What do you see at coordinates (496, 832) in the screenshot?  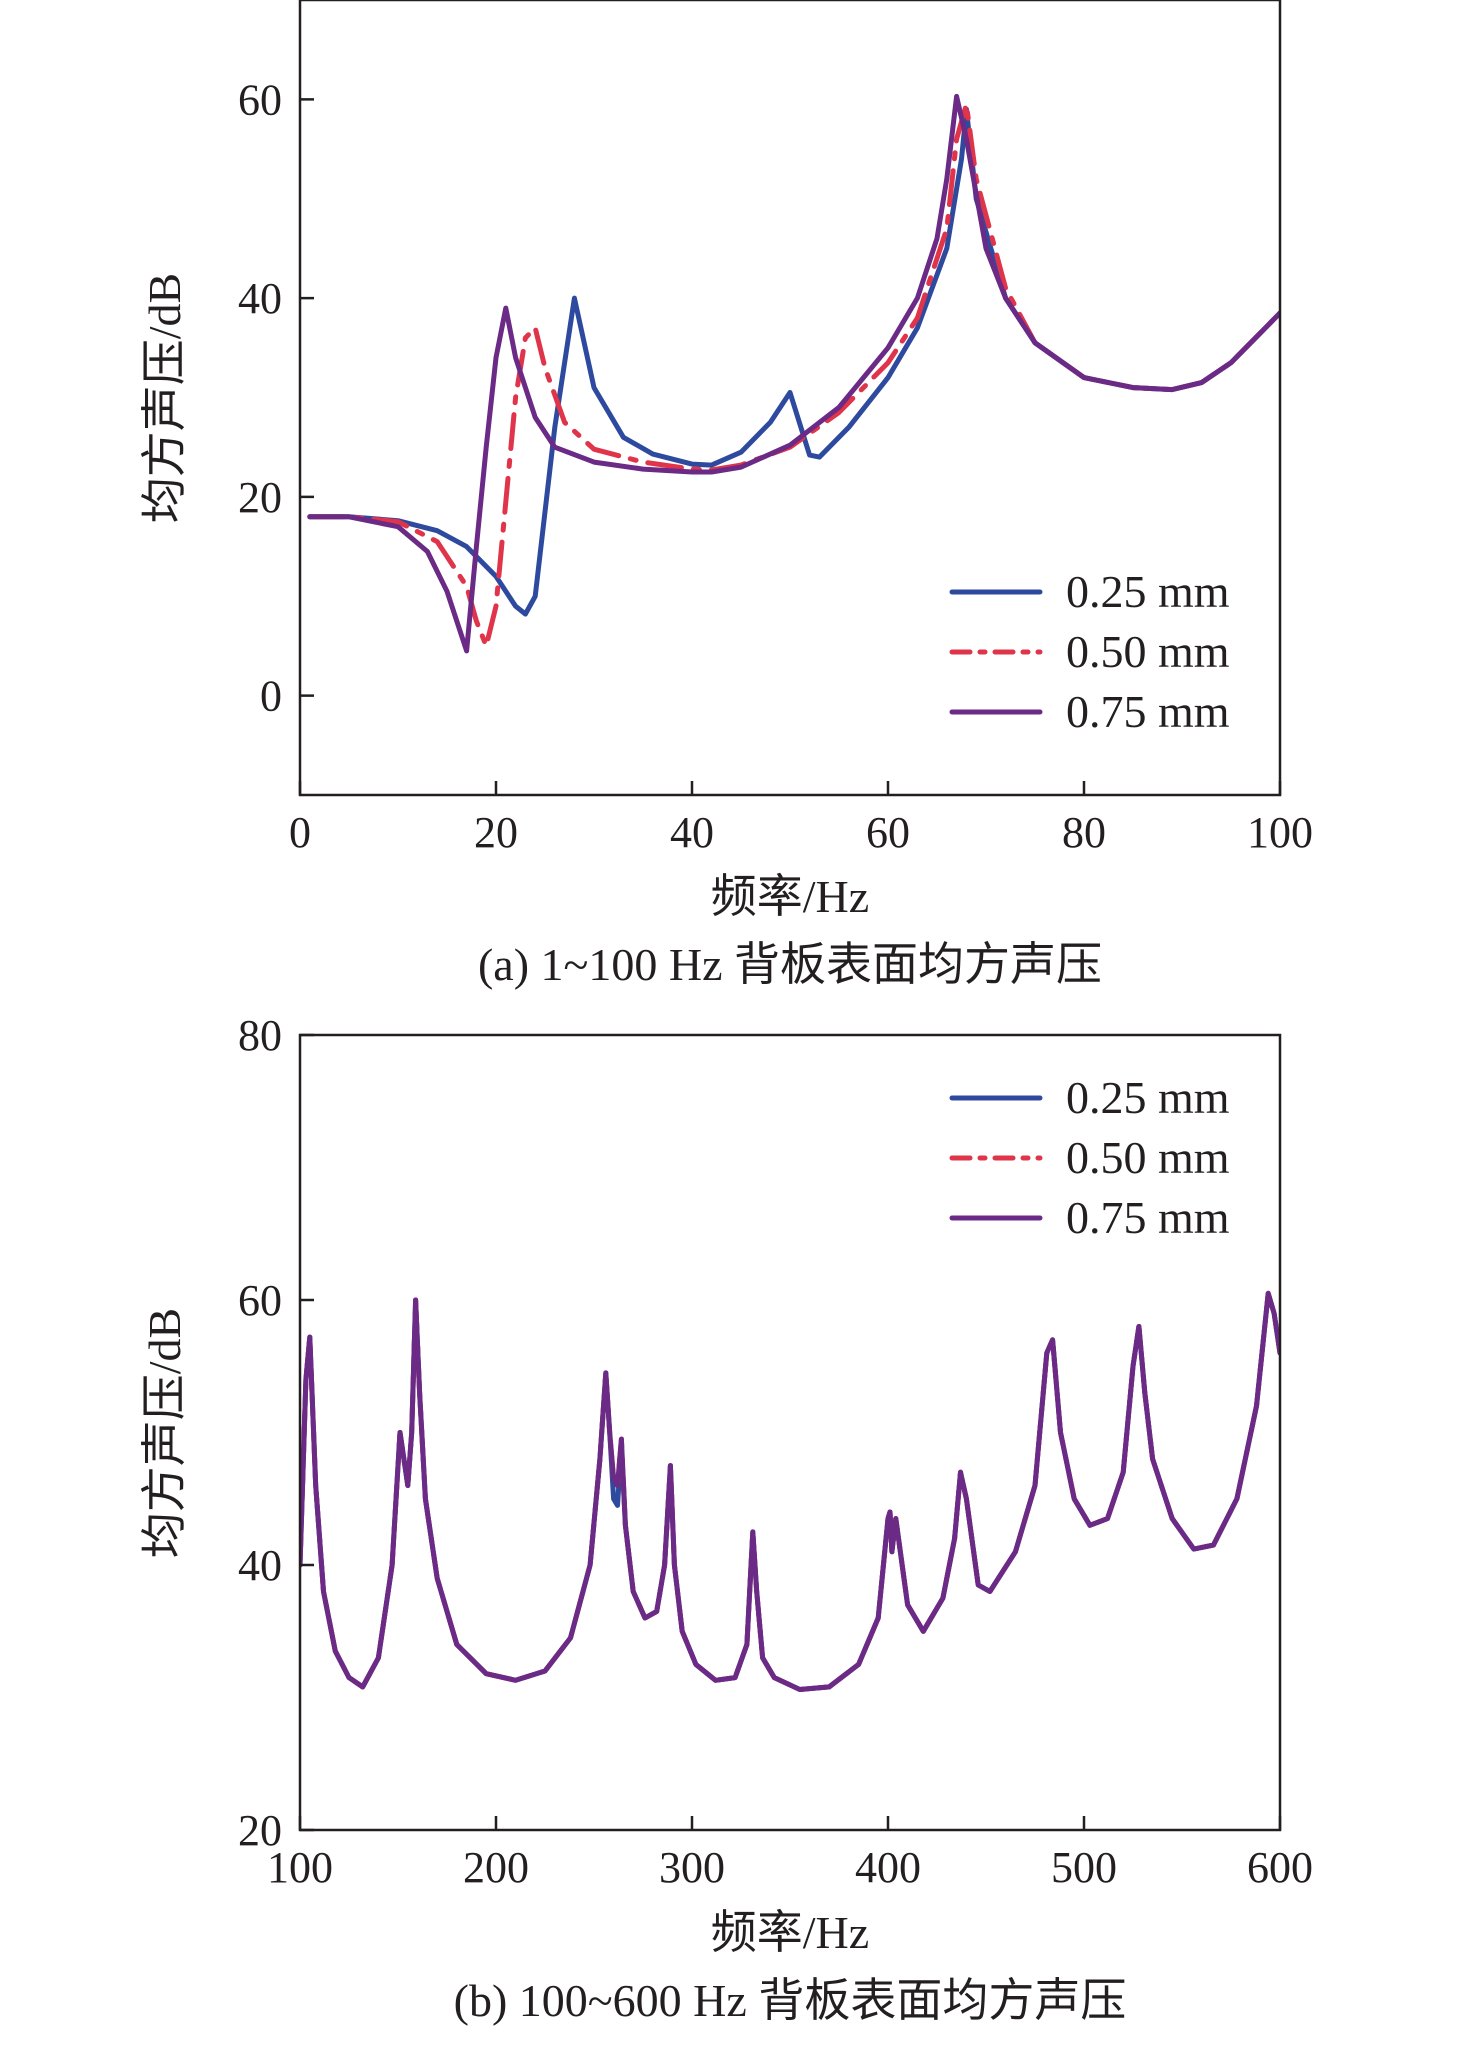 I see `x-tick-label: 20` at bounding box center [496, 832].